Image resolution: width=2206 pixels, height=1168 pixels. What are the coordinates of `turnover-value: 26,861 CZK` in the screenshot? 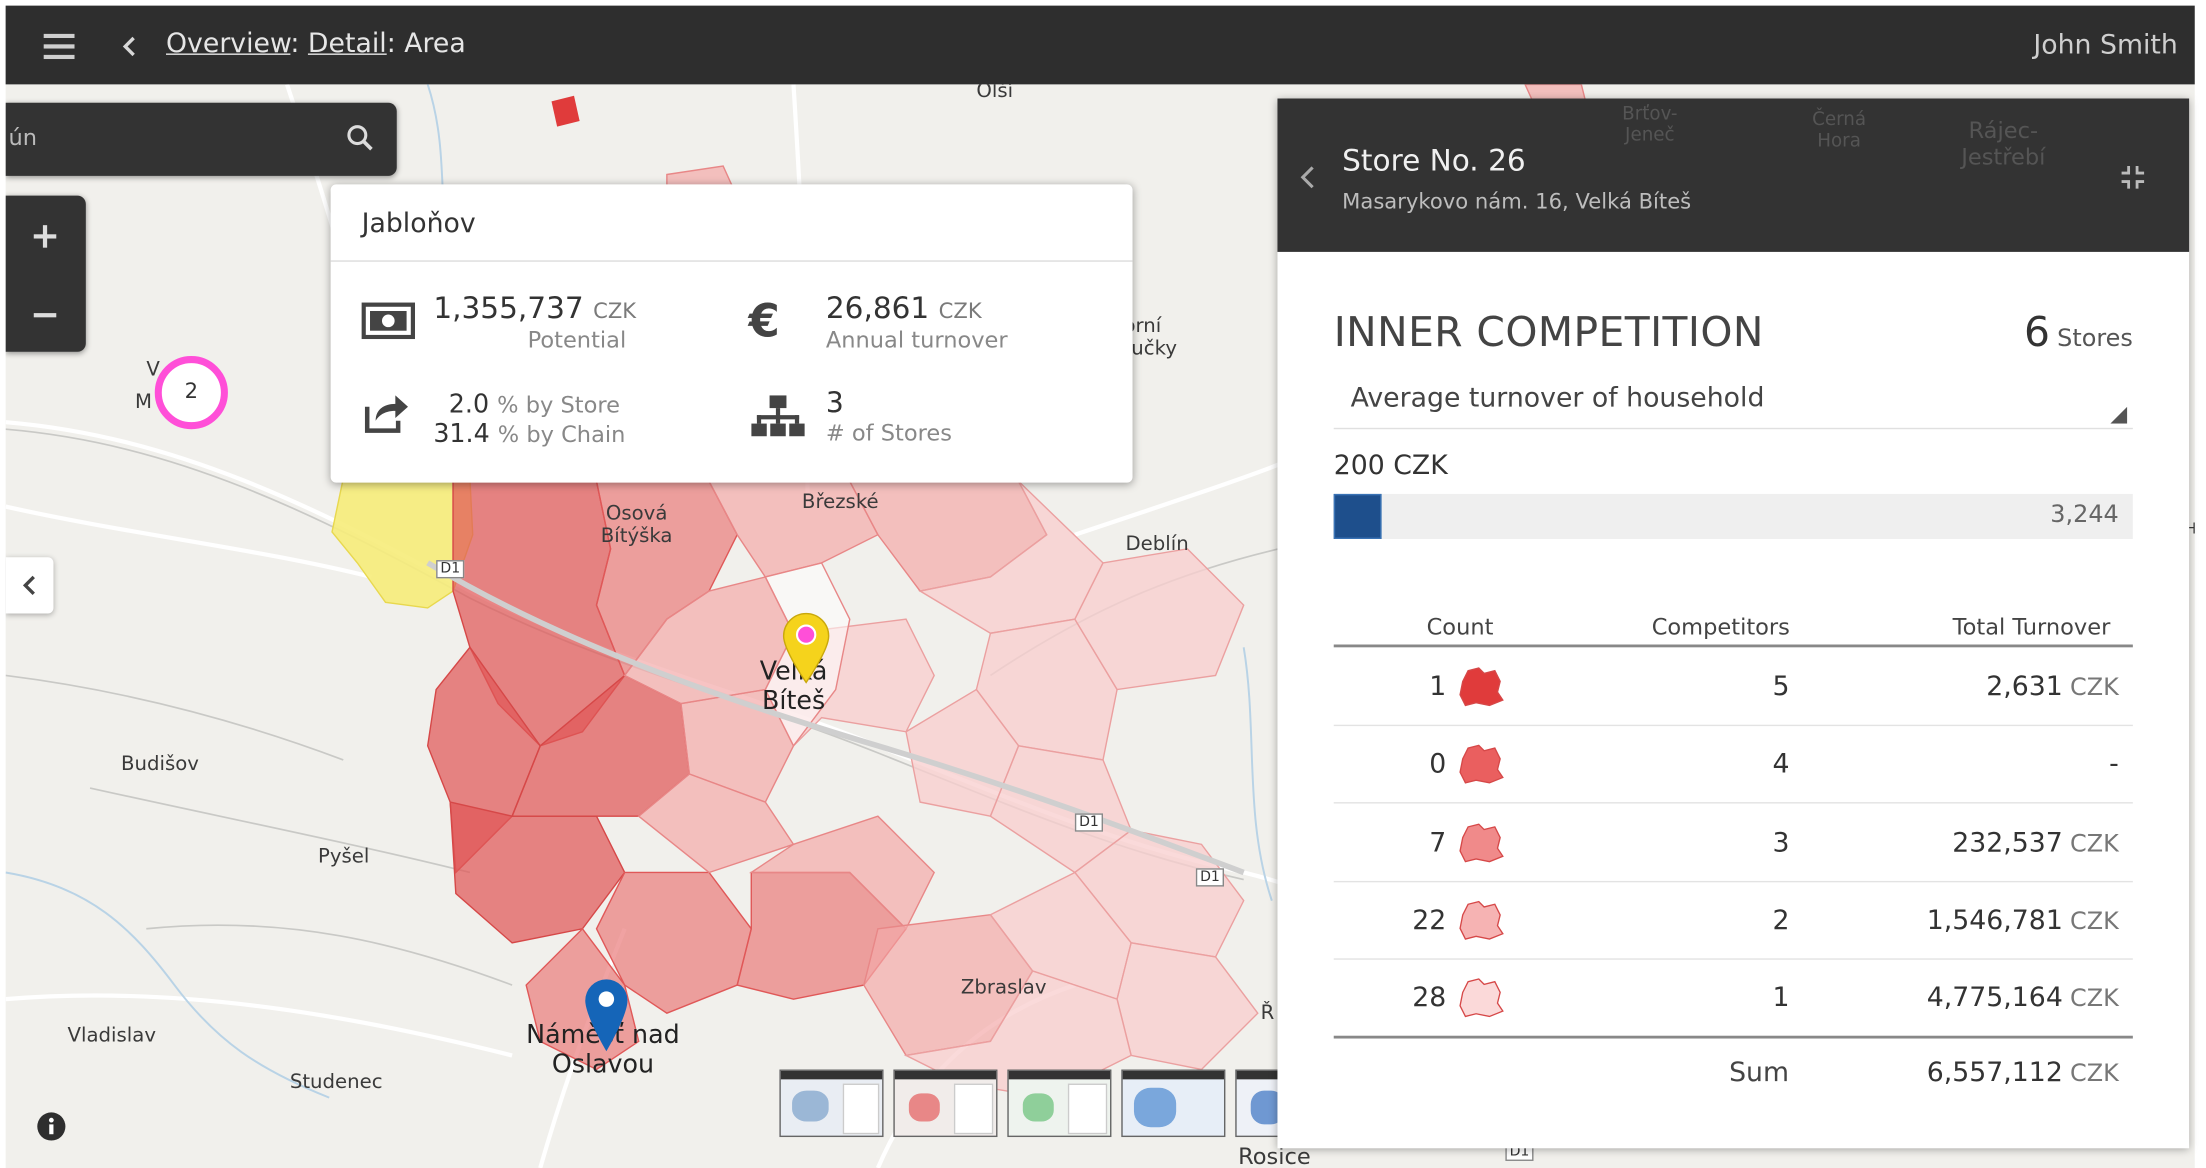 It's located at (904, 308).